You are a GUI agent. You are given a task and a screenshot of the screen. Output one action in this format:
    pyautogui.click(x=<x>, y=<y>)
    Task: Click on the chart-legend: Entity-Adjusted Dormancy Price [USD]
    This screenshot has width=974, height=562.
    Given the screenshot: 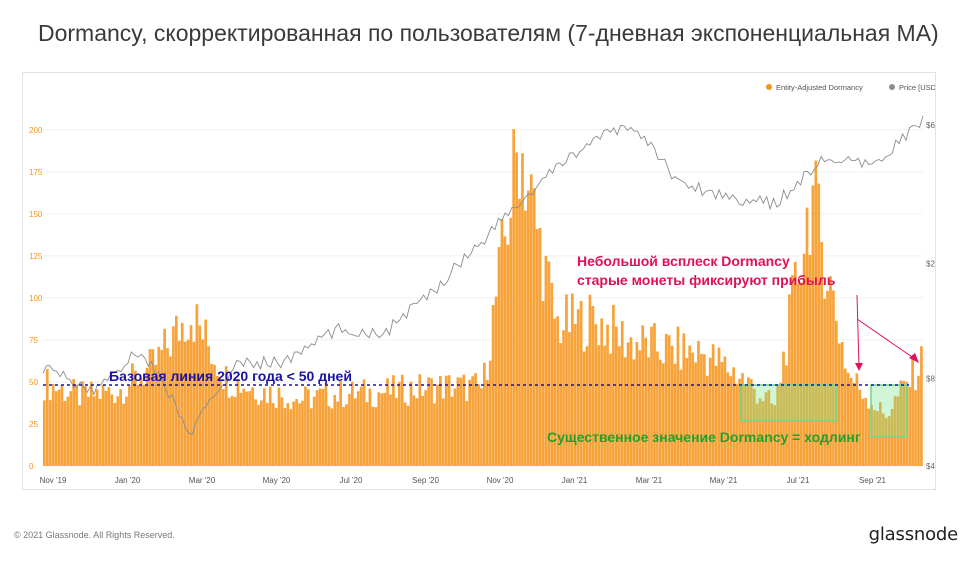 What is the action you would take?
    pyautogui.click(x=852, y=87)
    